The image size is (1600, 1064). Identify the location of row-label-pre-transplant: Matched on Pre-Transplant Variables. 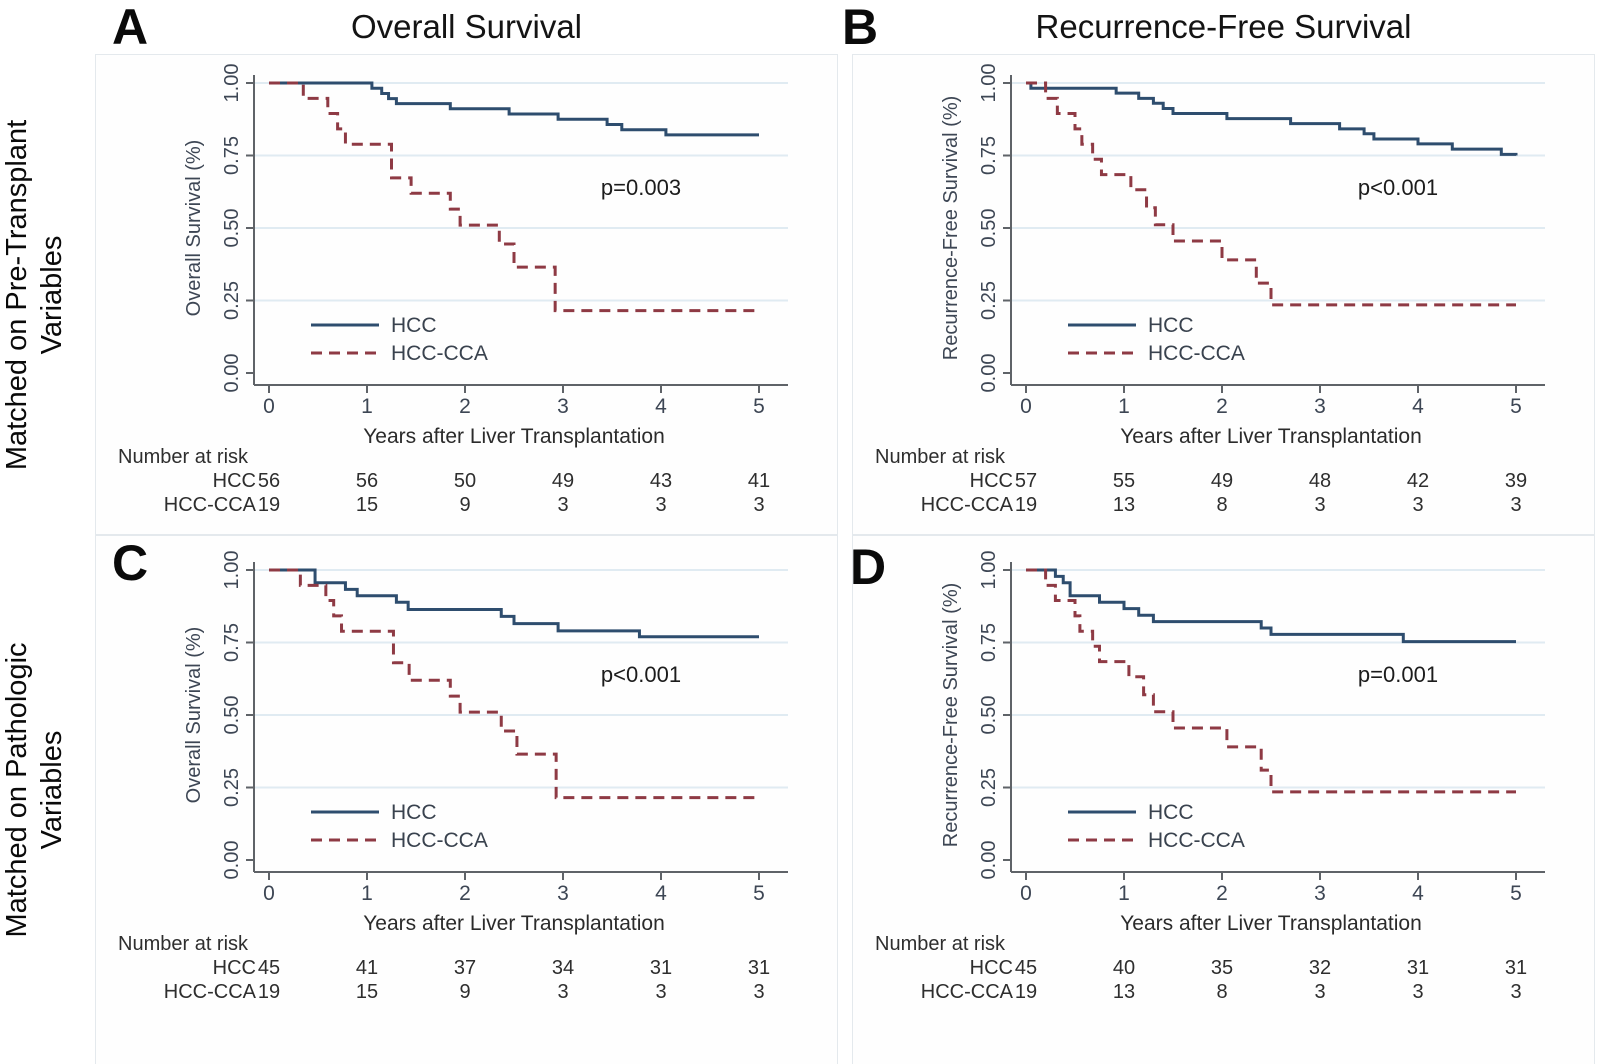
(45, 295).